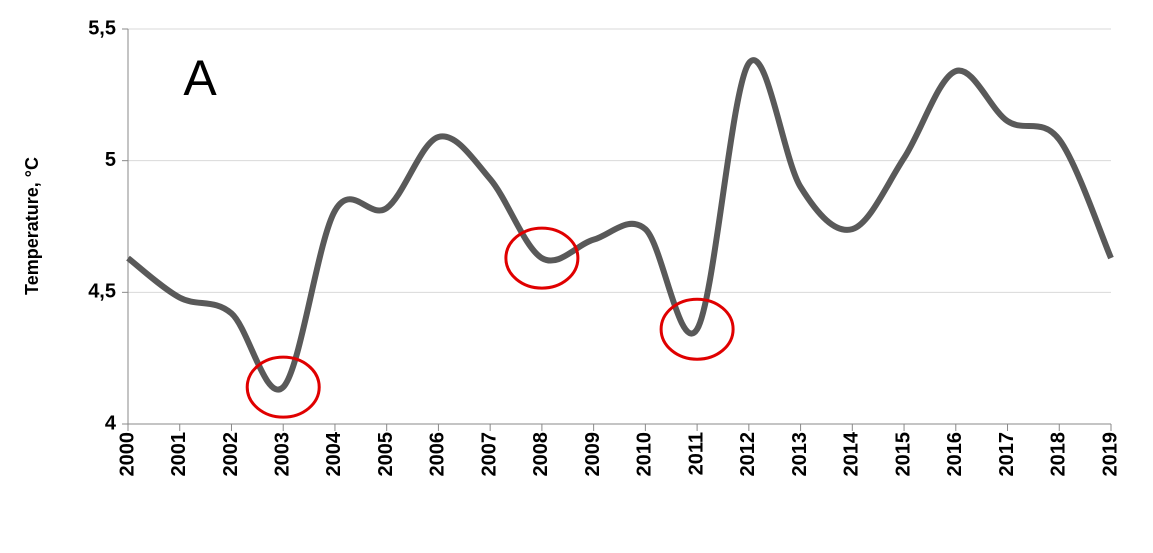  Describe the element at coordinates (489, 454) in the screenshot. I see `x-tick-label: 2007` at that location.